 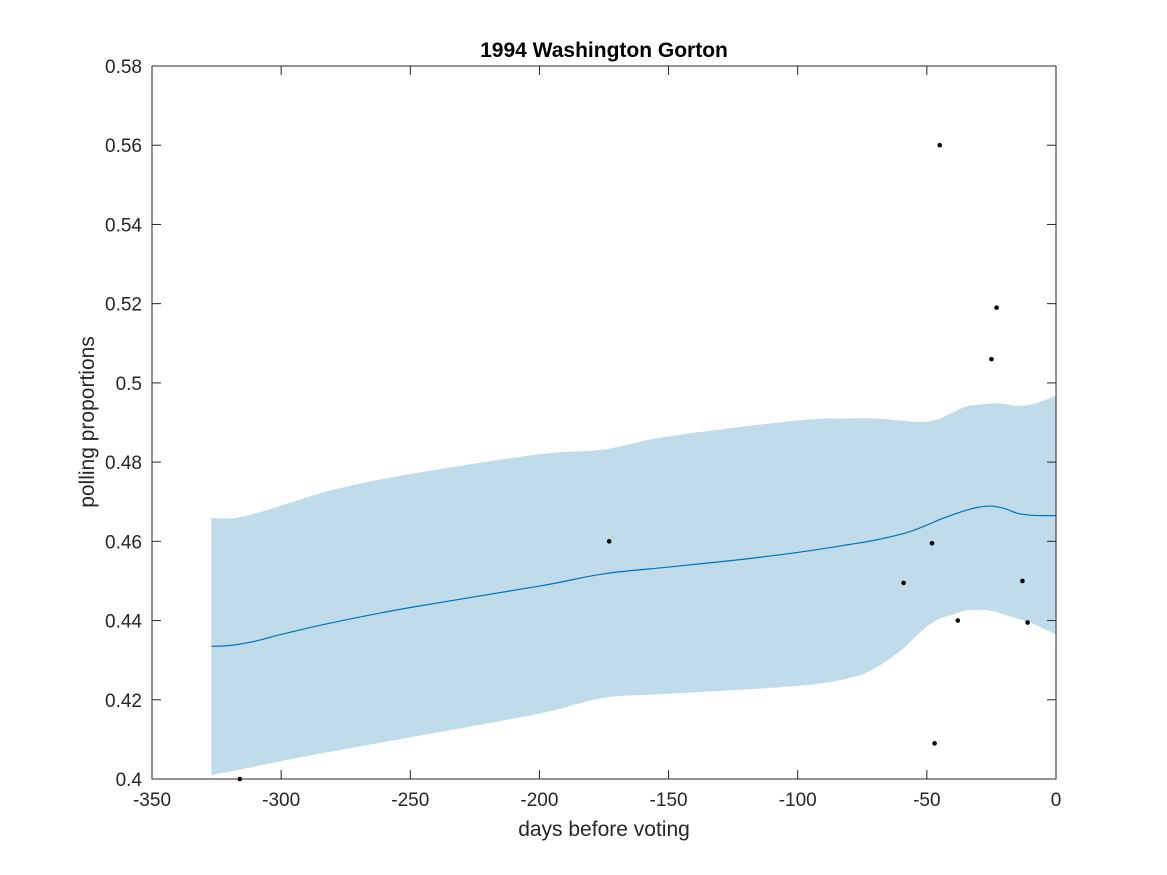 I want to click on x-tick-label: -50, so click(x=926, y=800).